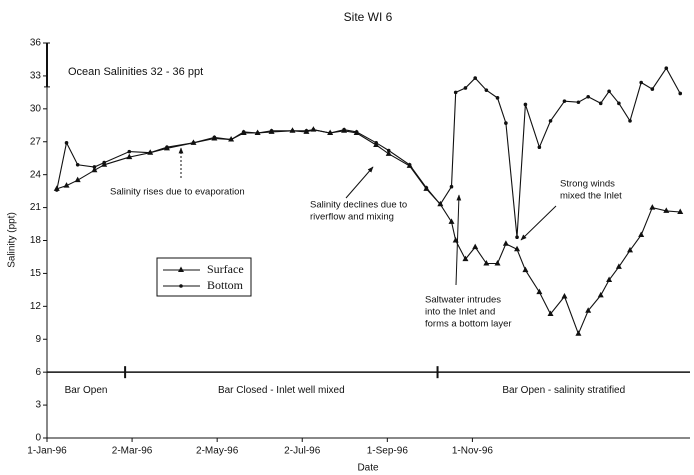 The height and width of the screenshot is (475, 694). I want to click on y-tick-label: 33, so click(36, 76).